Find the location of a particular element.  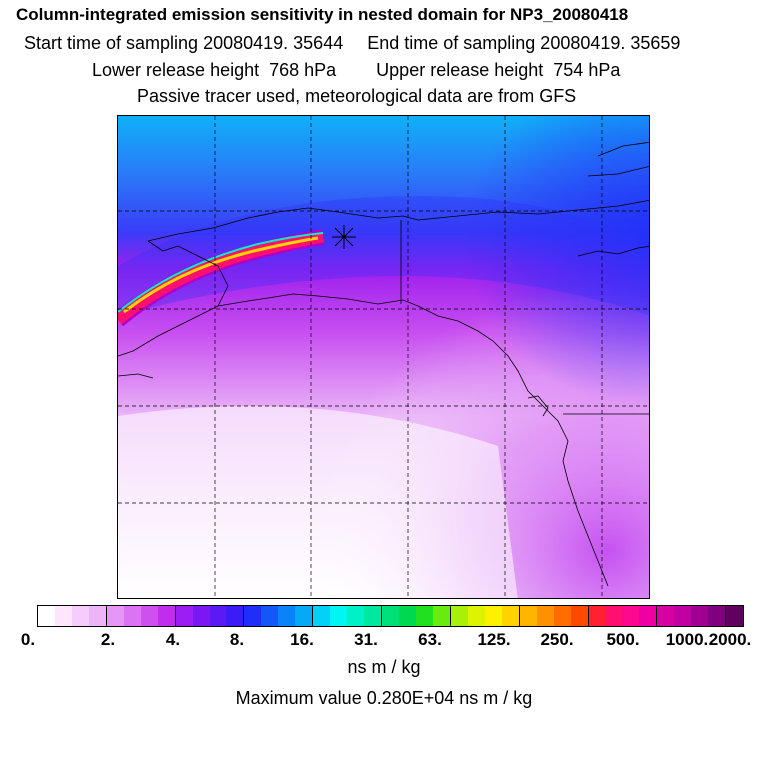

colorbar-tick: 0. is located at coordinates (28, 639).